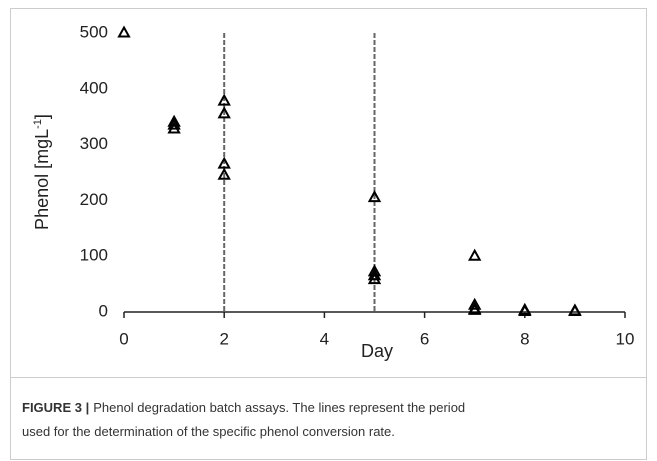 This screenshot has width=657, height=461. I want to click on x-tick-label: 4, so click(324, 338).